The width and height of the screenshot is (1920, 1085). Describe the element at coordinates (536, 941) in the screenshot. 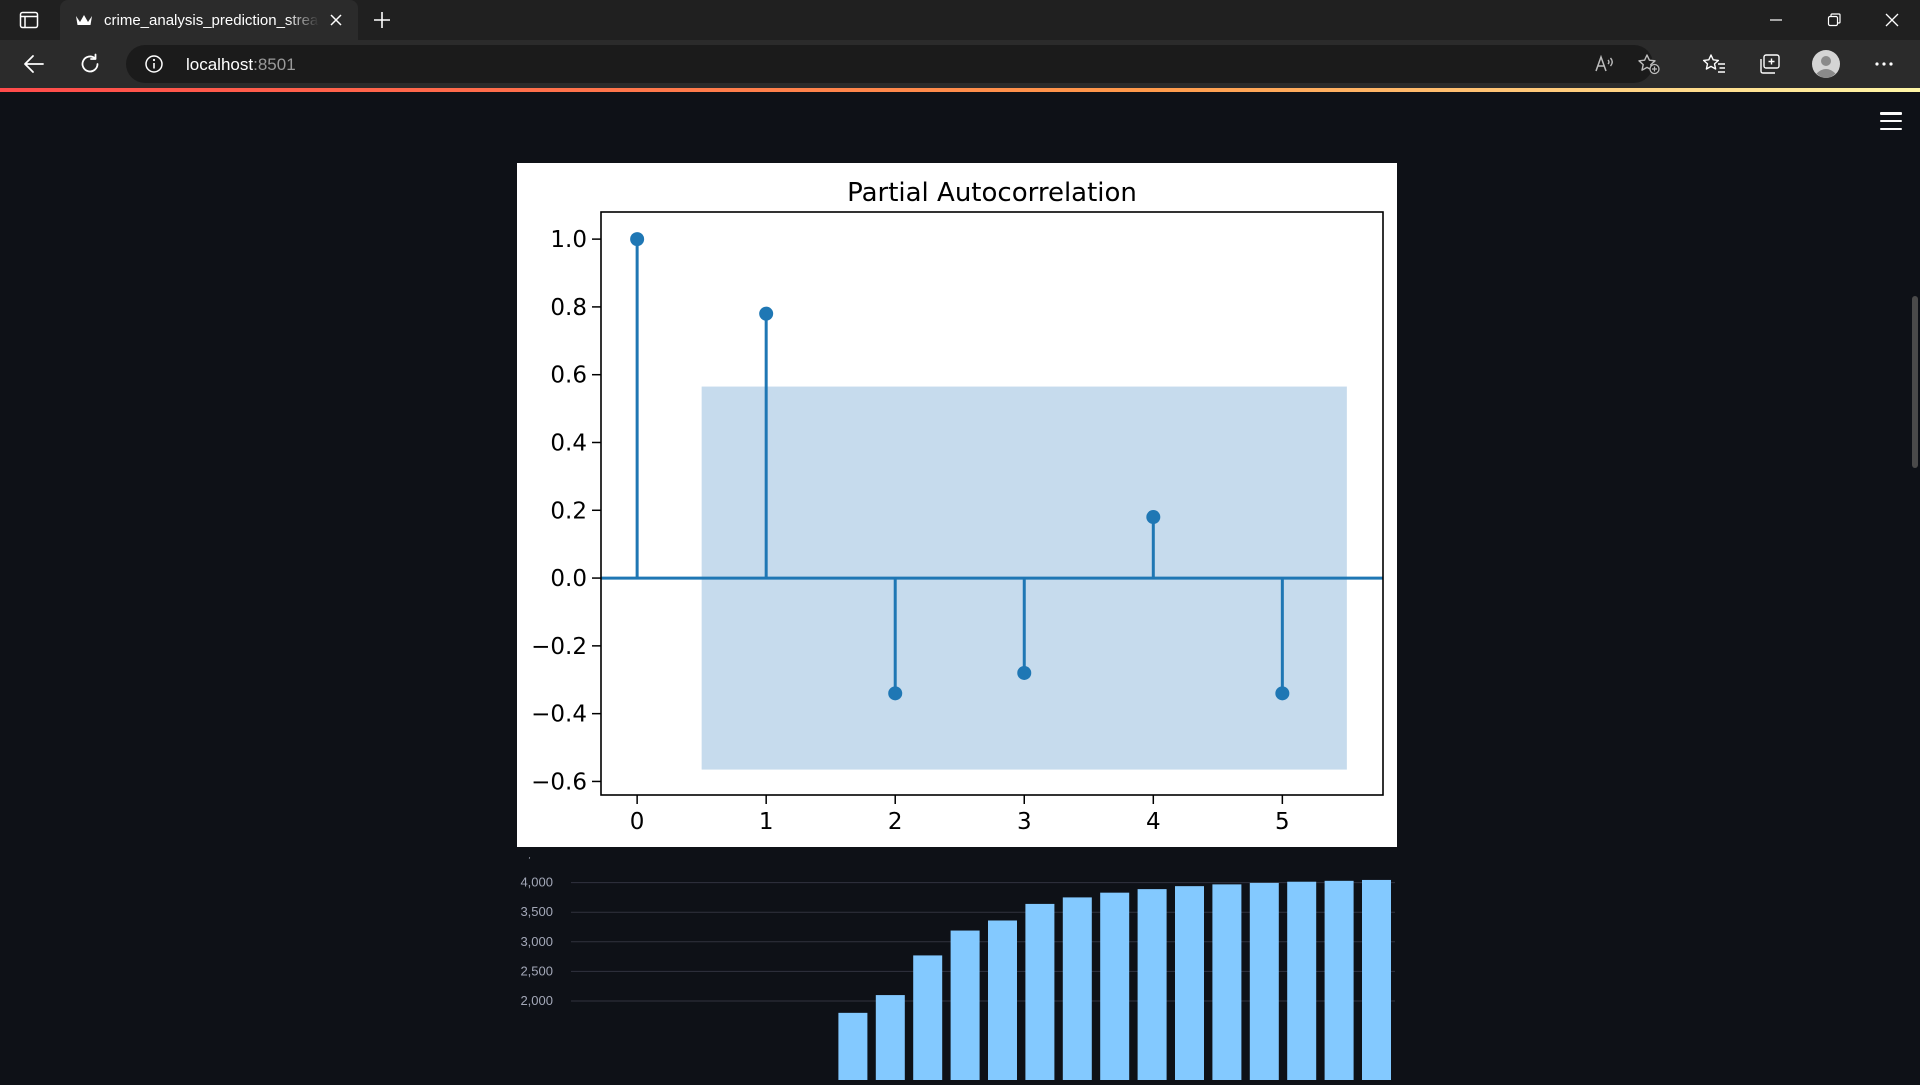

I see `bar-y-tick-label: 3,000` at that location.